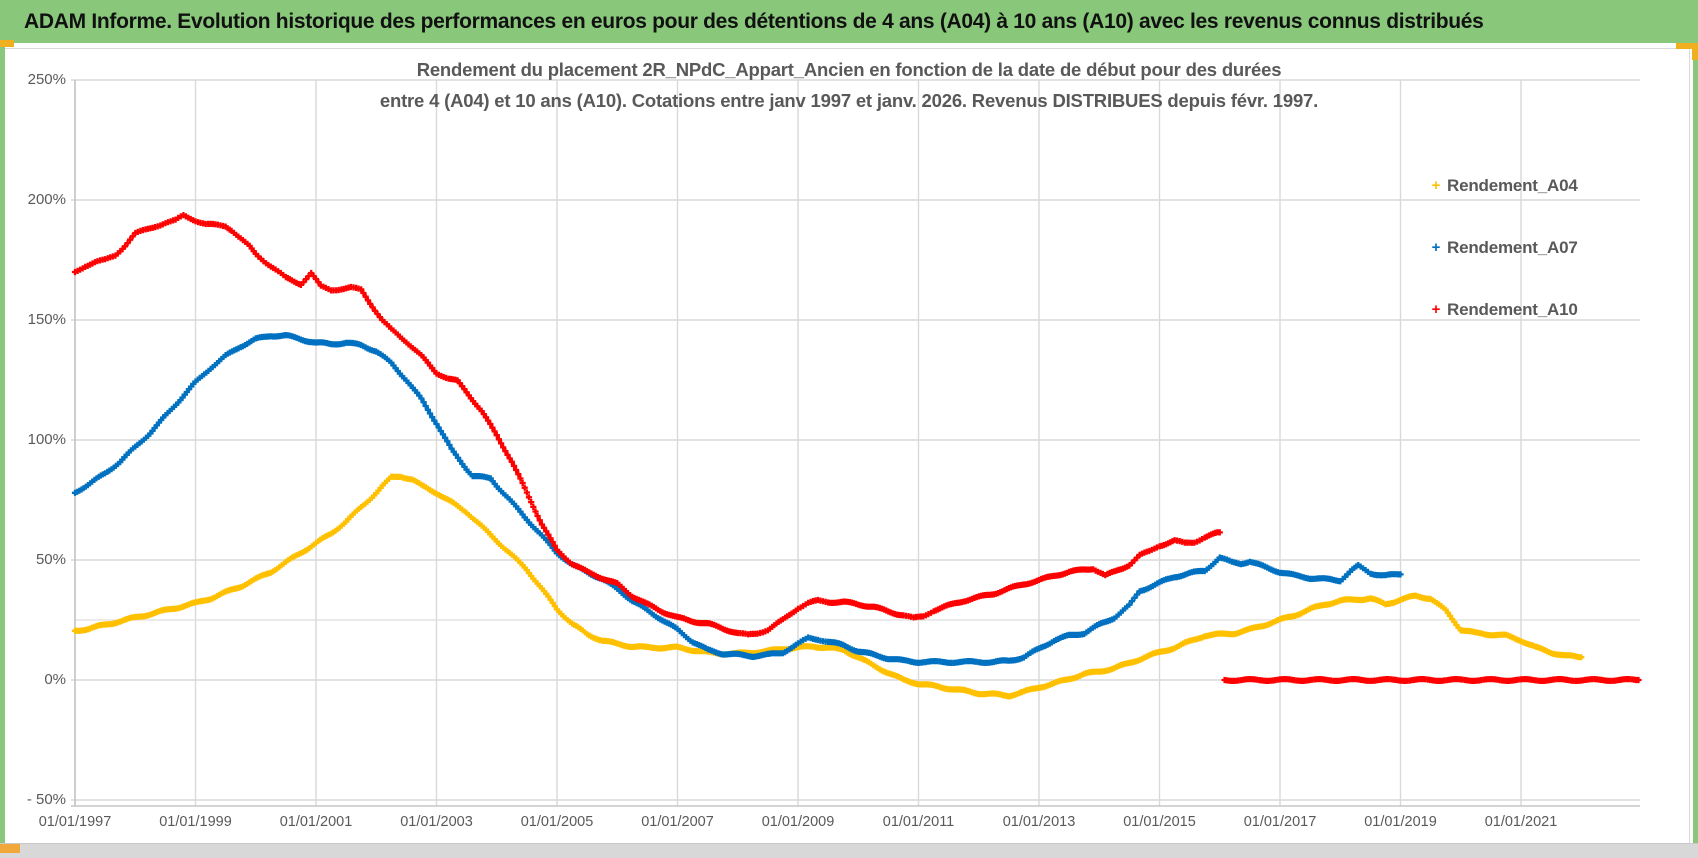 This screenshot has height=858, width=1698. What do you see at coordinates (10, 848) in the screenshot?
I see `bottom-strip-handle` at bounding box center [10, 848].